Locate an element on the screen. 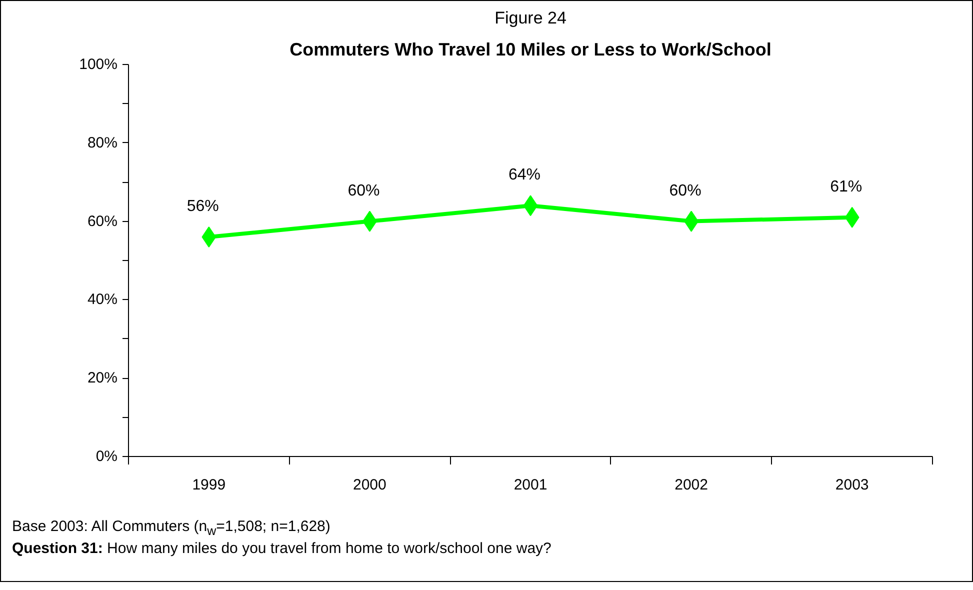  text: Base 2003: All Commuters (n$_{w}$=1,508; n=1,628) is located at coordinates (172, 529).